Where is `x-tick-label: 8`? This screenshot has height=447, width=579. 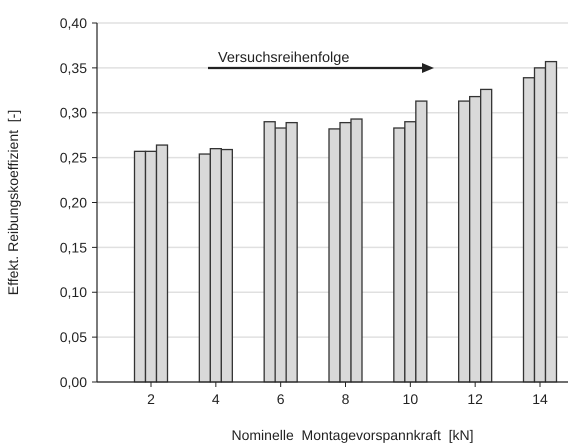 x-tick-label: 8 is located at coordinates (346, 399).